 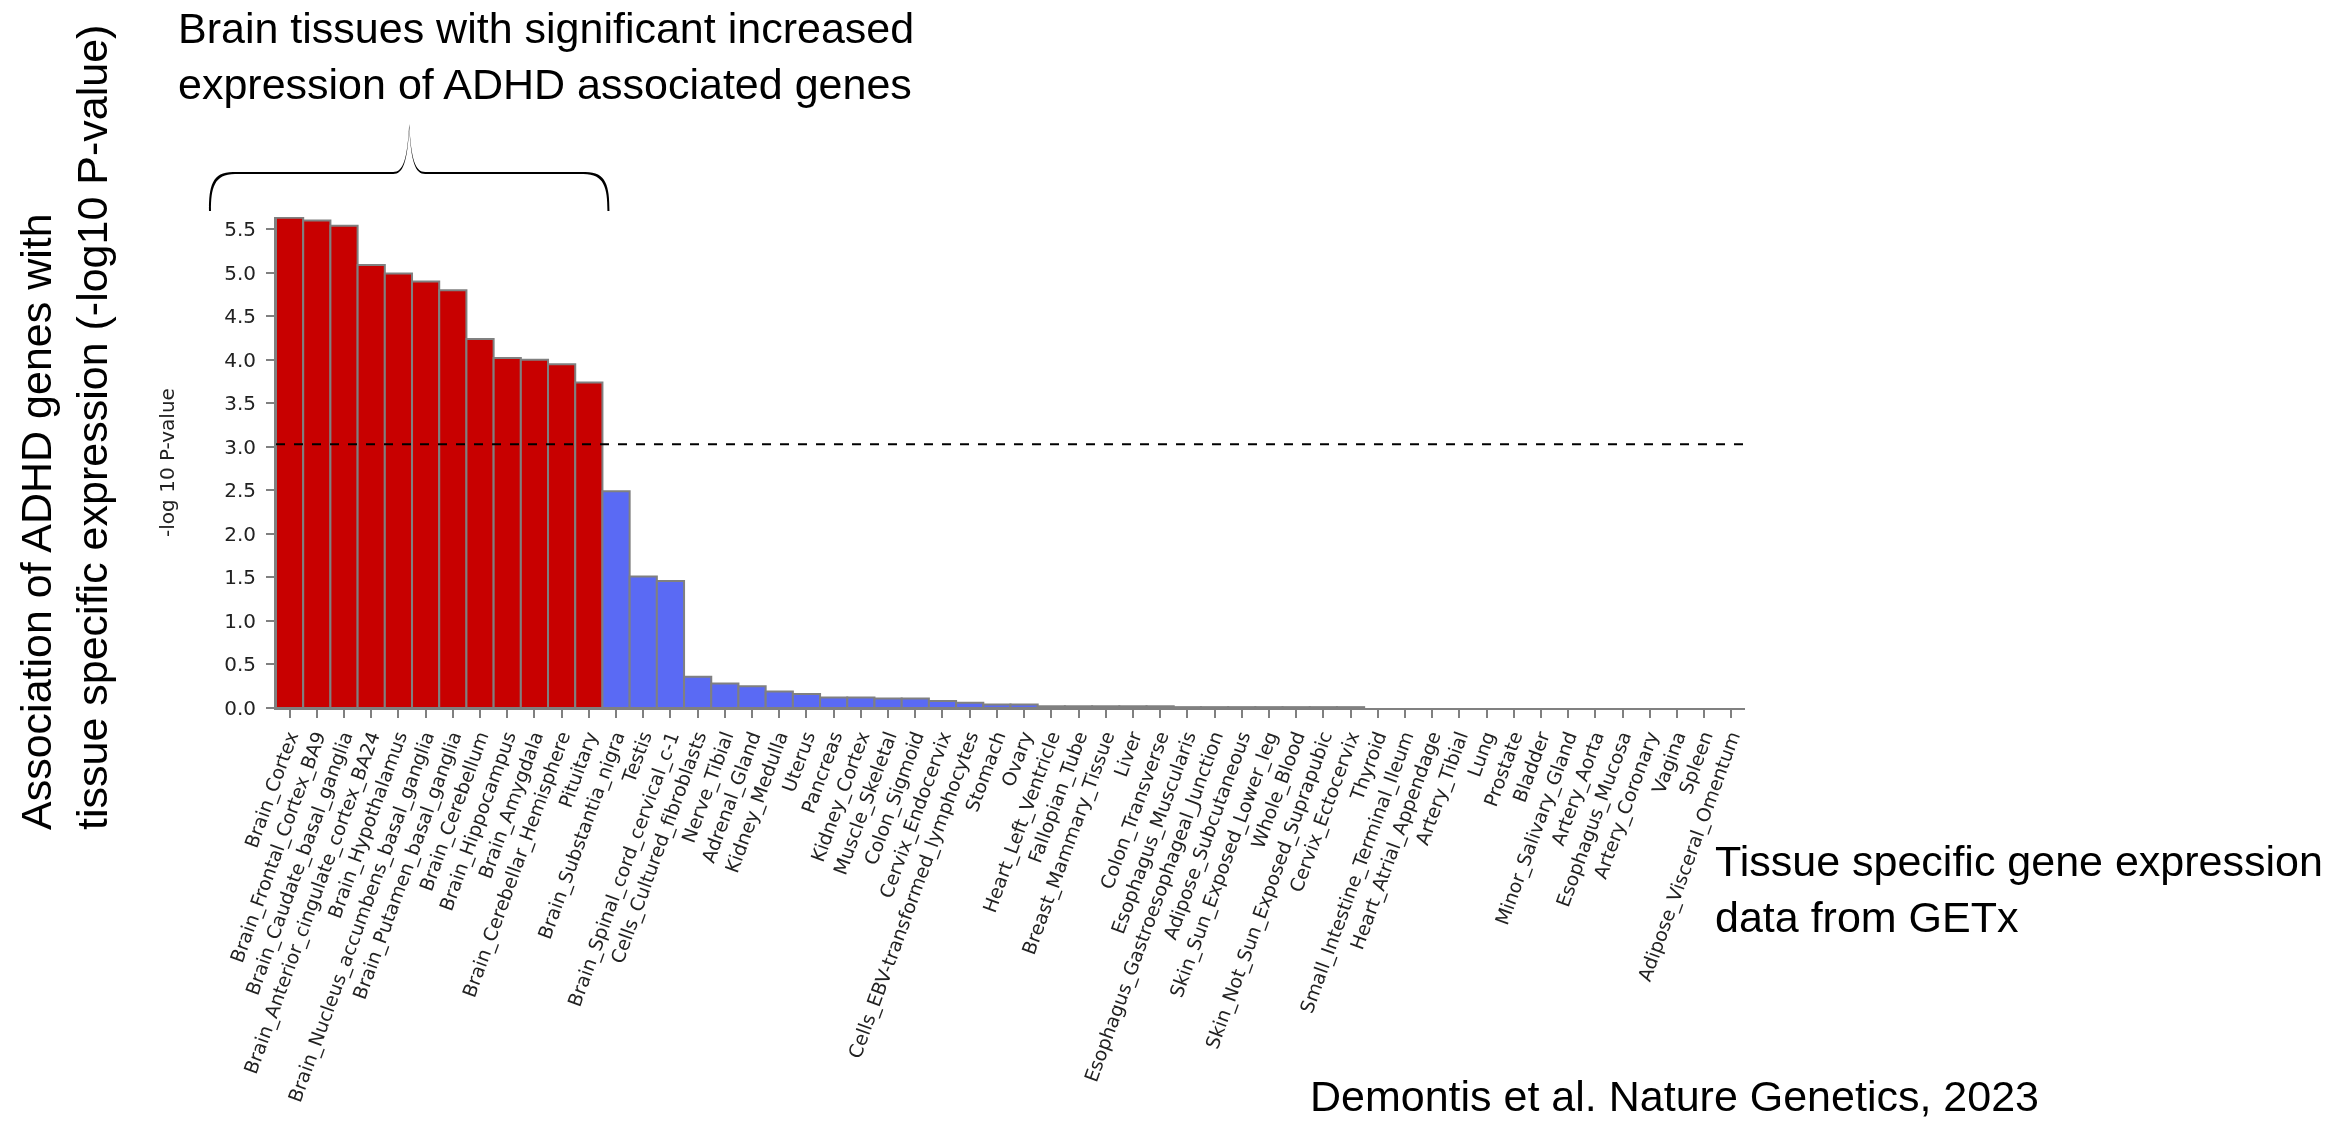 What do you see at coordinates (240, 708) in the screenshot?
I see `y-tick-label: 0.0` at bounding box center [240, 708].